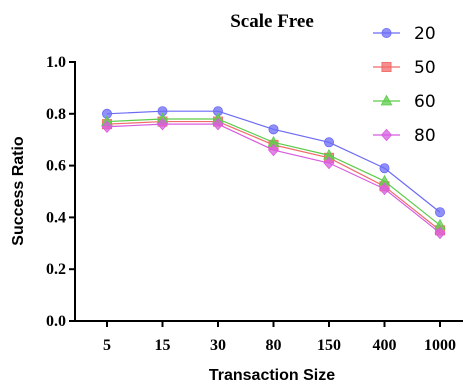 This screenshot has width=472, height=385. I want to click on x-tick-label: 30, so click(218, 345).